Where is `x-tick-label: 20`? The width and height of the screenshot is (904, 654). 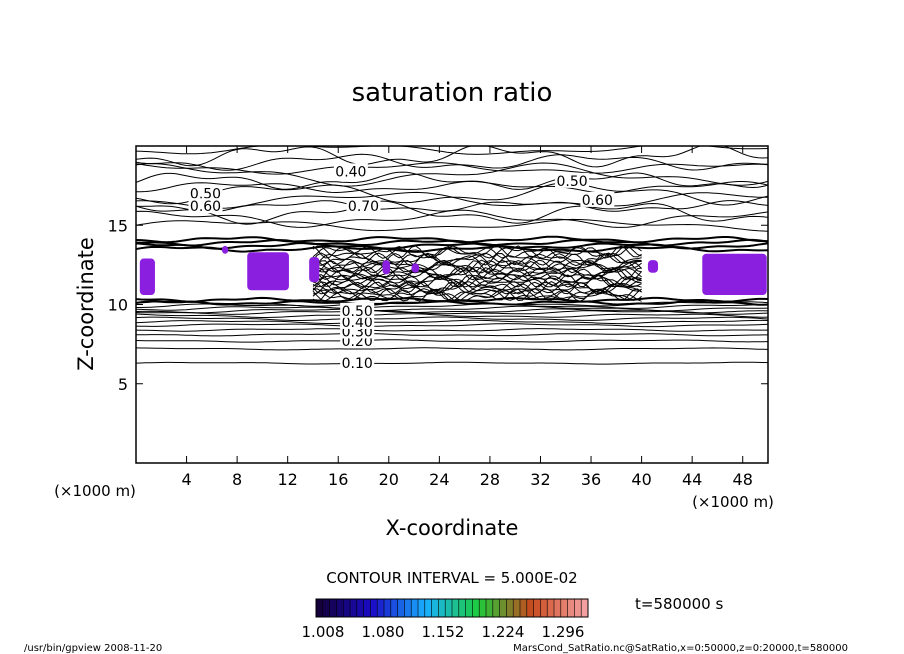
x-tick-label: 20 is located at coordinates (389, 479).